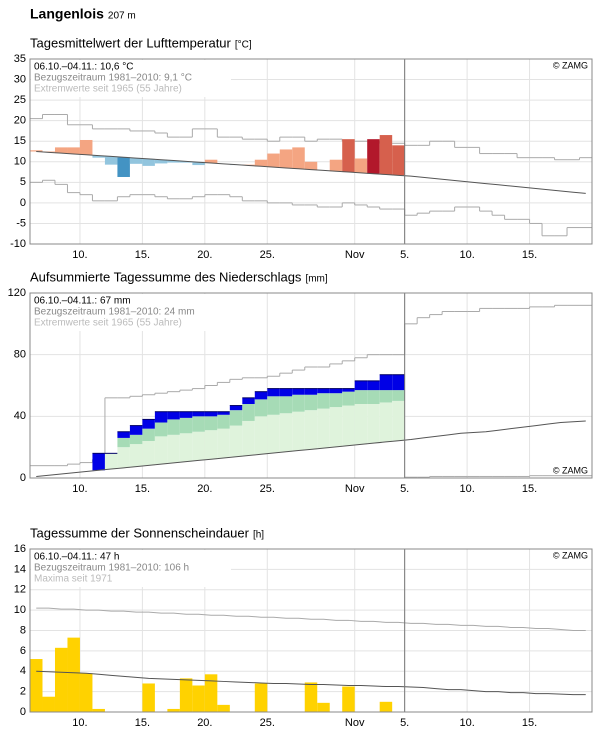 This screenshot has width=596, height=729. I want to click on y-tick-label: 40, so click(20, 416).